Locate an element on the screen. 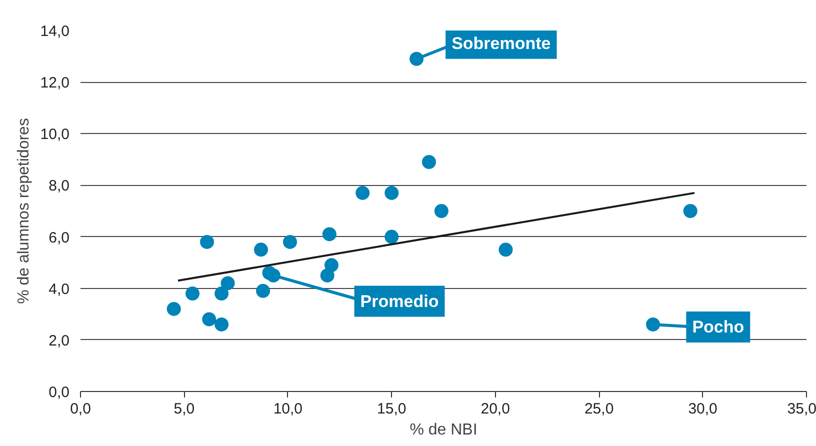 This screenshot has width=816, height=446. y-tick-label: 8,0 is located at coordinates (59, 186).